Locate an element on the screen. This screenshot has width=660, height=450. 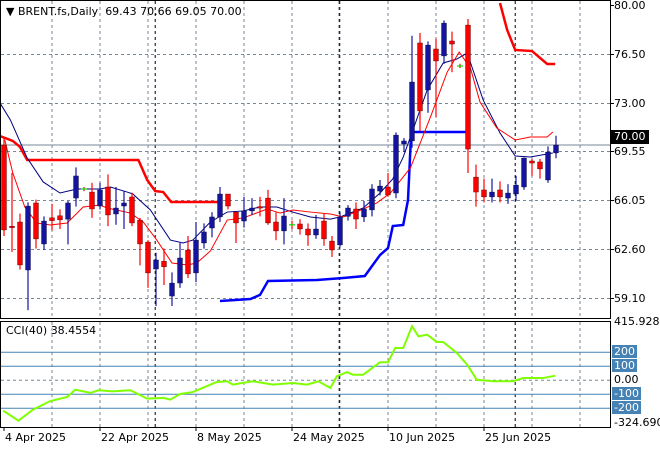
price-tick-label: 69.55 is located at coordinates (630, 151).